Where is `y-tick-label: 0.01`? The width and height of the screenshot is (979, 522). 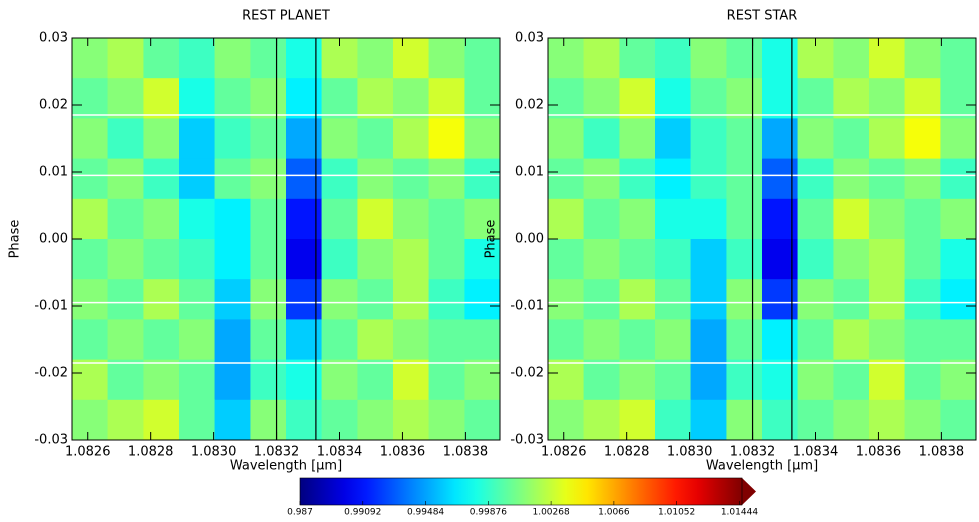 y-tick-label: 0.01 is located at coordinates (529, 172).